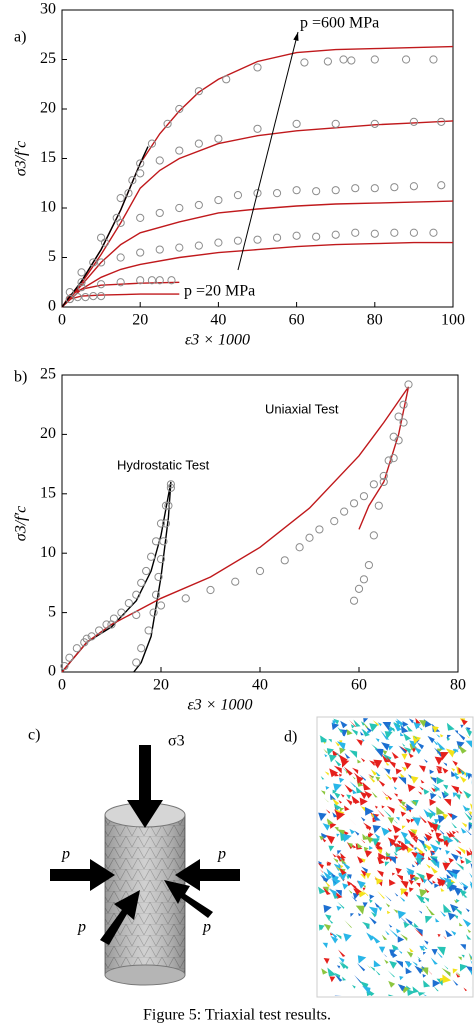 This screenshot has width=474, height=1025. I want to click on arrow-lower-left, so click(120, 917).